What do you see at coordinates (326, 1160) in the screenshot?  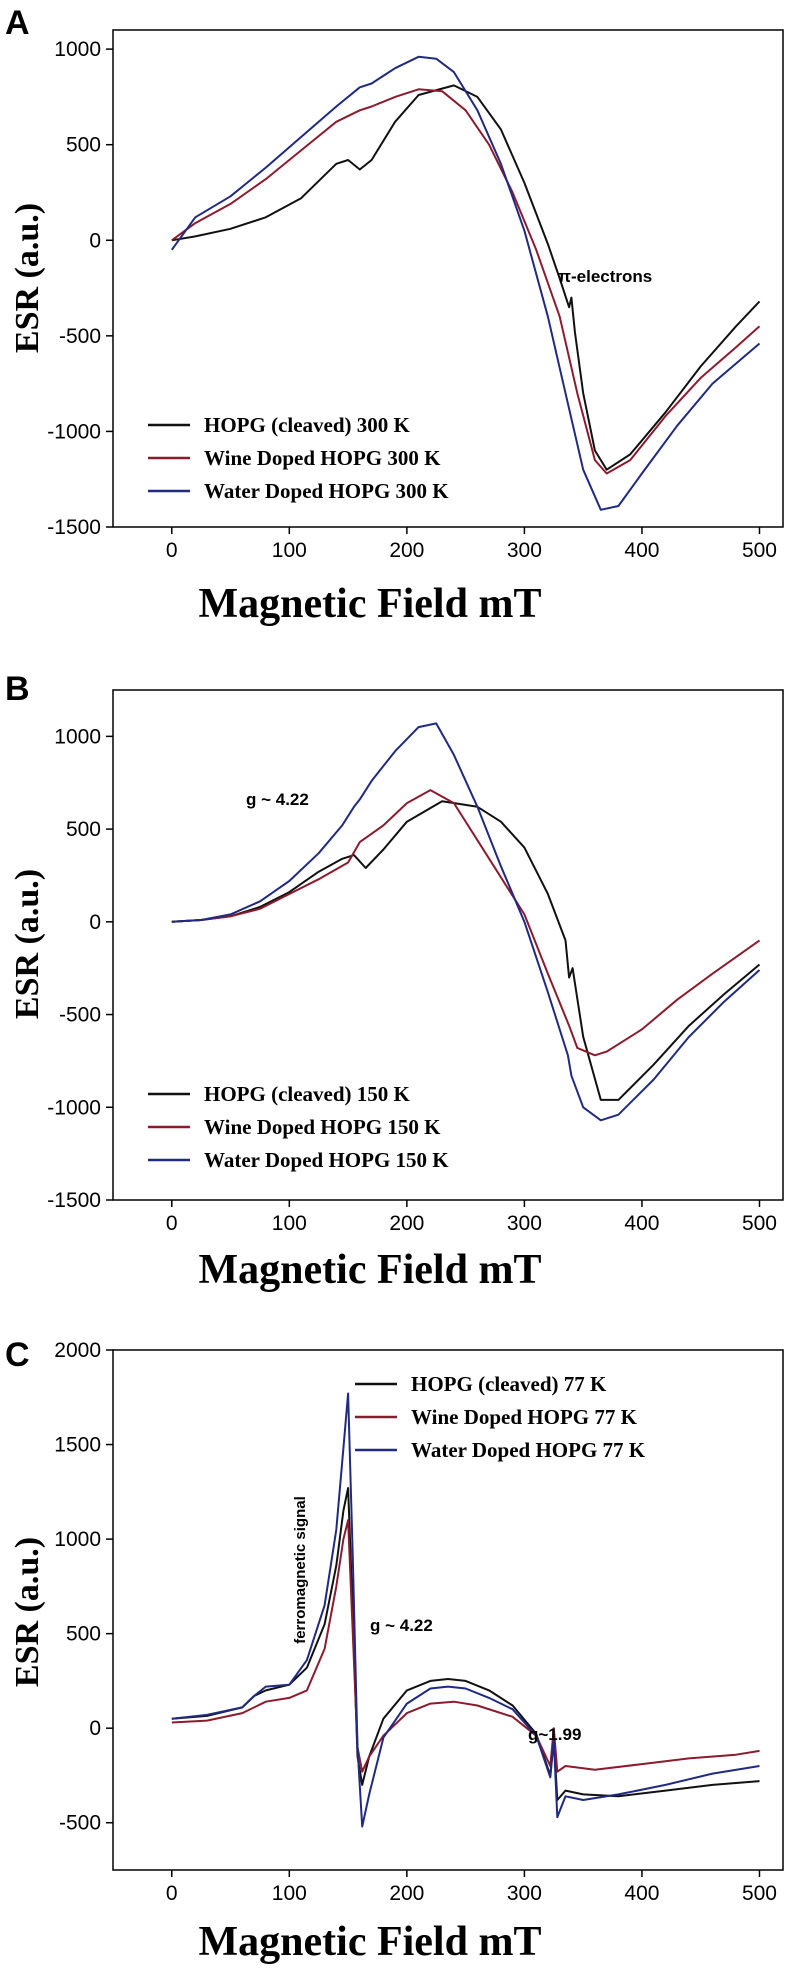 I see `legend-label: Water Doped HOPG 150 K` at bounding box center [326, 1160].